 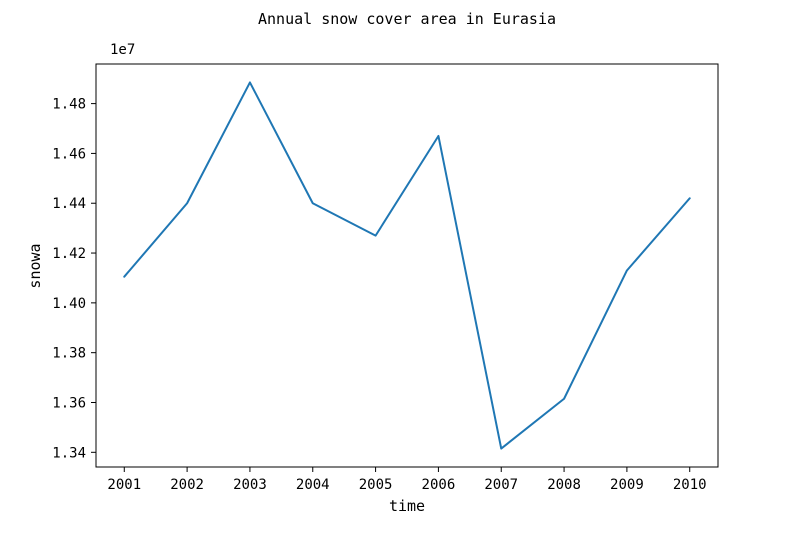 What do you see at coordinates (439, 485) in the screenshot?
I see `x-tick-label: 2006` at bounding box center [439, 485].